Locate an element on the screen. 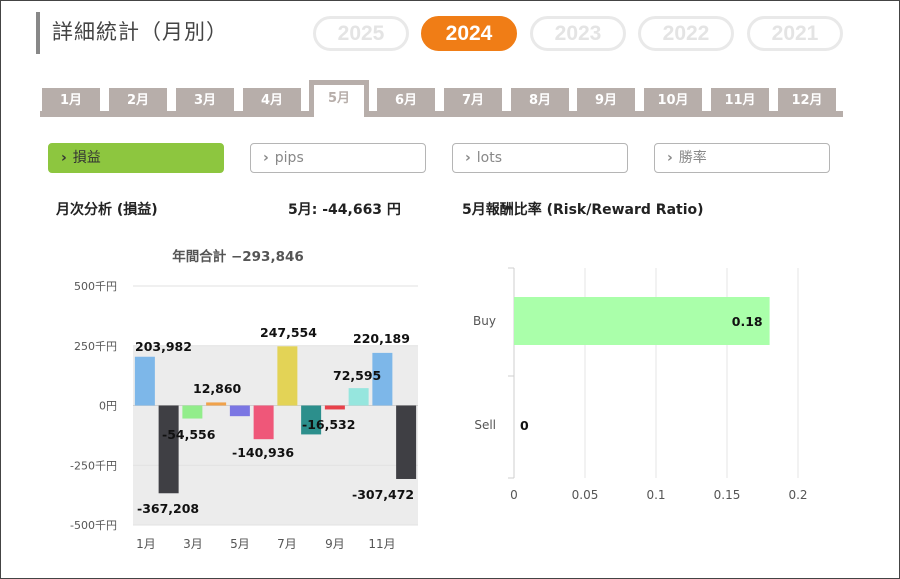 The height and width of the screenshot is (579, 900). x-tick-label: 0.2 is located at coordinates (797, 495).